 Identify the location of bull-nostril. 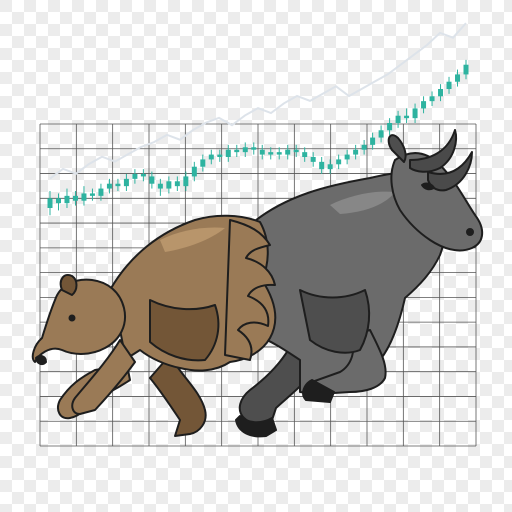
(470, 232).